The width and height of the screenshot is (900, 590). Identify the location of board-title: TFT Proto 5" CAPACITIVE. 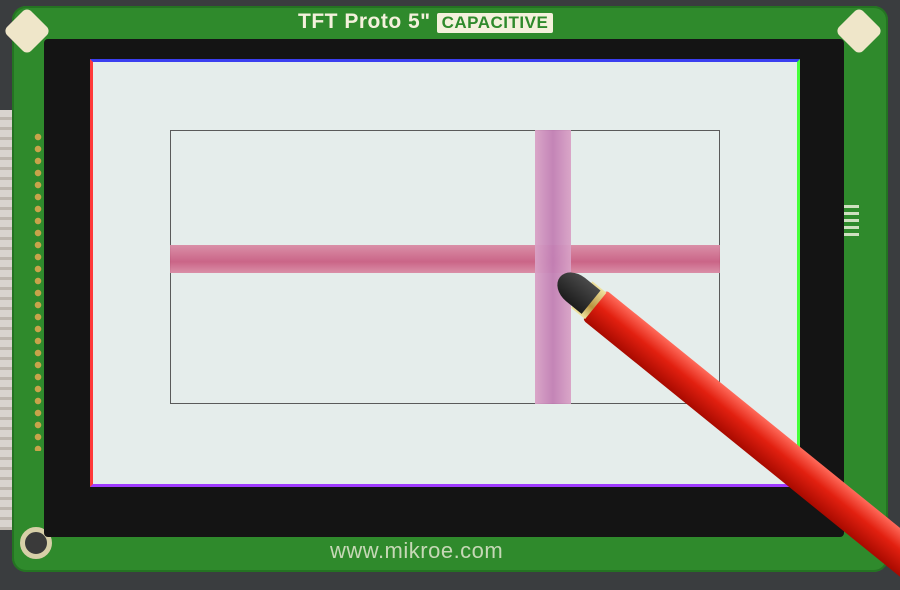
(426, 22).